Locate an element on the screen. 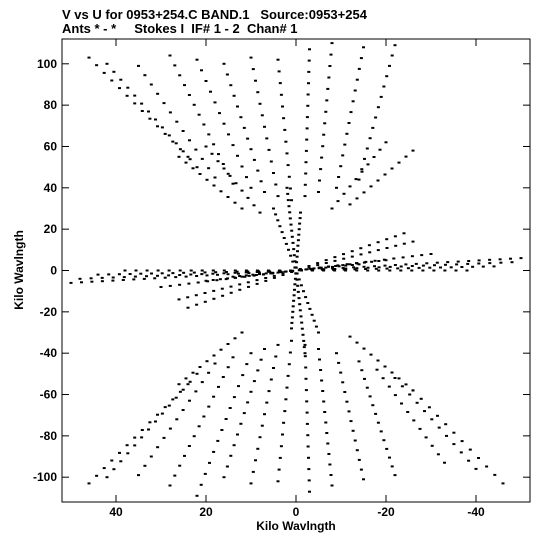 The height and width of the screenshot is (541, 540). x-tick-label: -20 is located at coordinates (386, 512).